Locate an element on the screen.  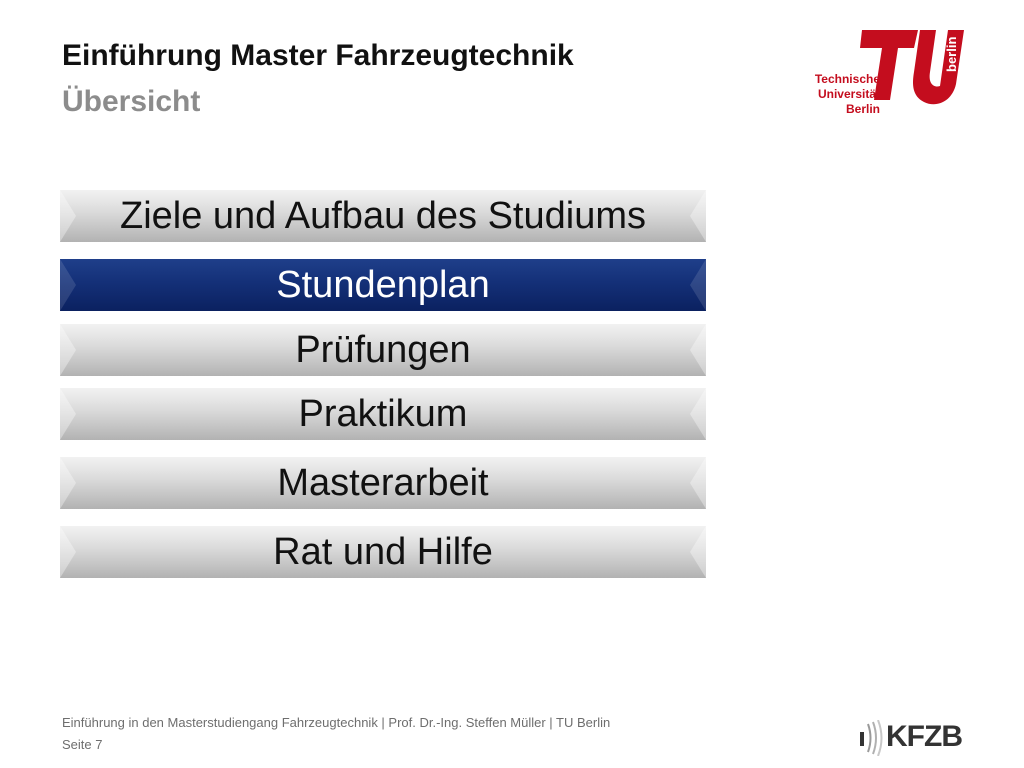
menu-item-label: Stundenplan is located at coordinates (383, 285).